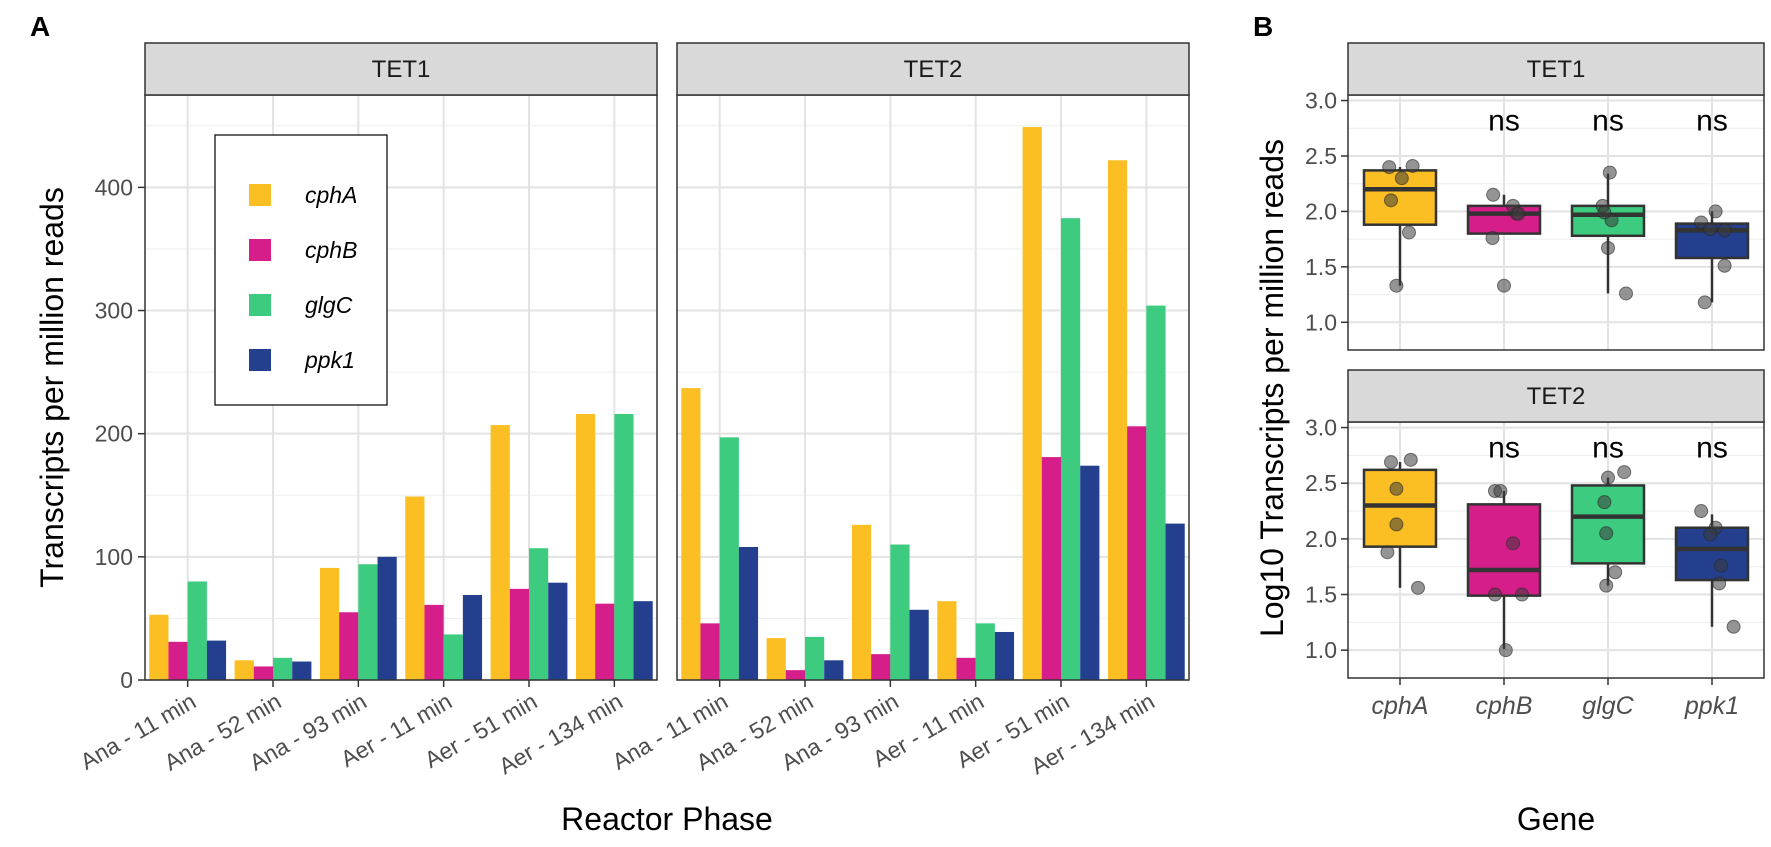 The width and height of the screenshot is (1771, 847). Describe the element at coordinates (40, 26) in the screenshot. I see `panel-a-label: A` at that location.